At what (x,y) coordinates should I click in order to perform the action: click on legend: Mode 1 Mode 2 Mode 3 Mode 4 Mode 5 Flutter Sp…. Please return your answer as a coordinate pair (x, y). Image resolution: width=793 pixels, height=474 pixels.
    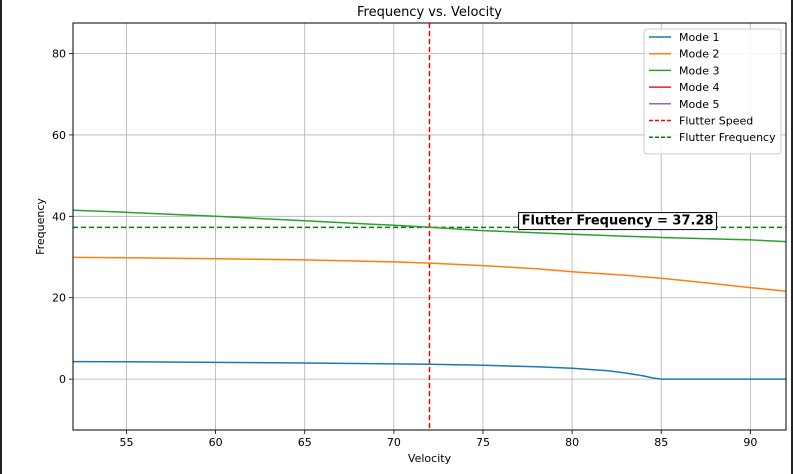
    Looking at the image, I should click on (712, 91).